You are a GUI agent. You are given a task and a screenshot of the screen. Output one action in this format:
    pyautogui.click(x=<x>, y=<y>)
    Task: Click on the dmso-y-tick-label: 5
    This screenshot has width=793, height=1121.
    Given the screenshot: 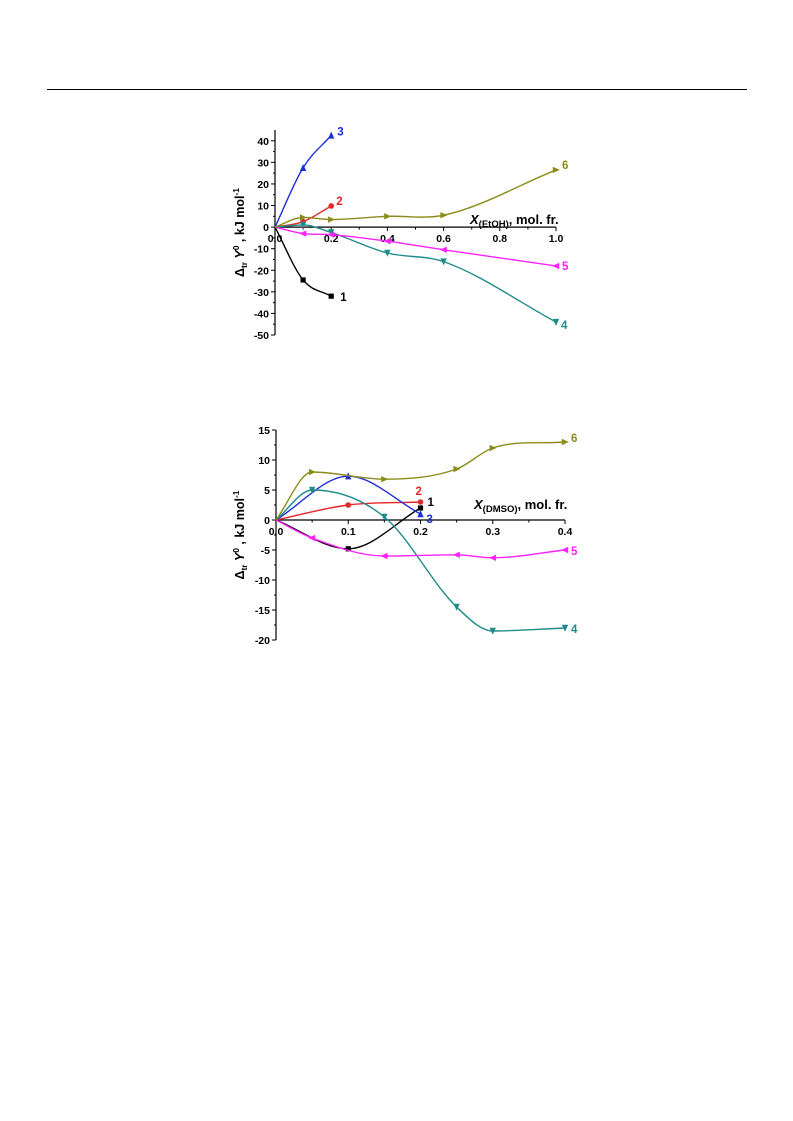 What is the action you would take?
    pyautogui.click(x=267, y=491)
    